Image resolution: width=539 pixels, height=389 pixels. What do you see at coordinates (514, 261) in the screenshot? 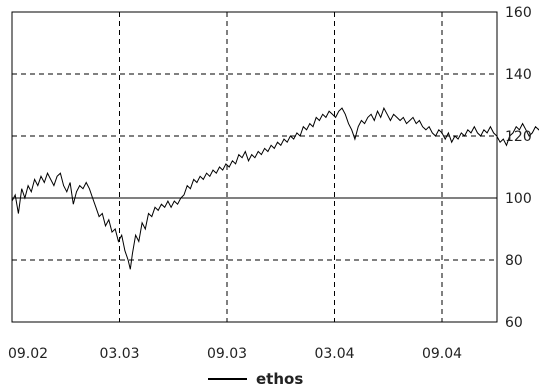
I see `y-tick-label-80: 80` at bounding box center [514, 261].